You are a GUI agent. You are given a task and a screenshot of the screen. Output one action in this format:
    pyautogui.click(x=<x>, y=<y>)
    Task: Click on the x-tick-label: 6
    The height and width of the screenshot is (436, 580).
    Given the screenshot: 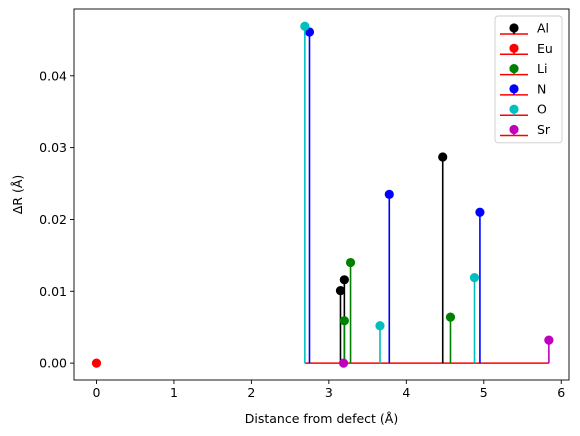 What is the action you would take?
    pyautogui.click(x=561, y=392)
    